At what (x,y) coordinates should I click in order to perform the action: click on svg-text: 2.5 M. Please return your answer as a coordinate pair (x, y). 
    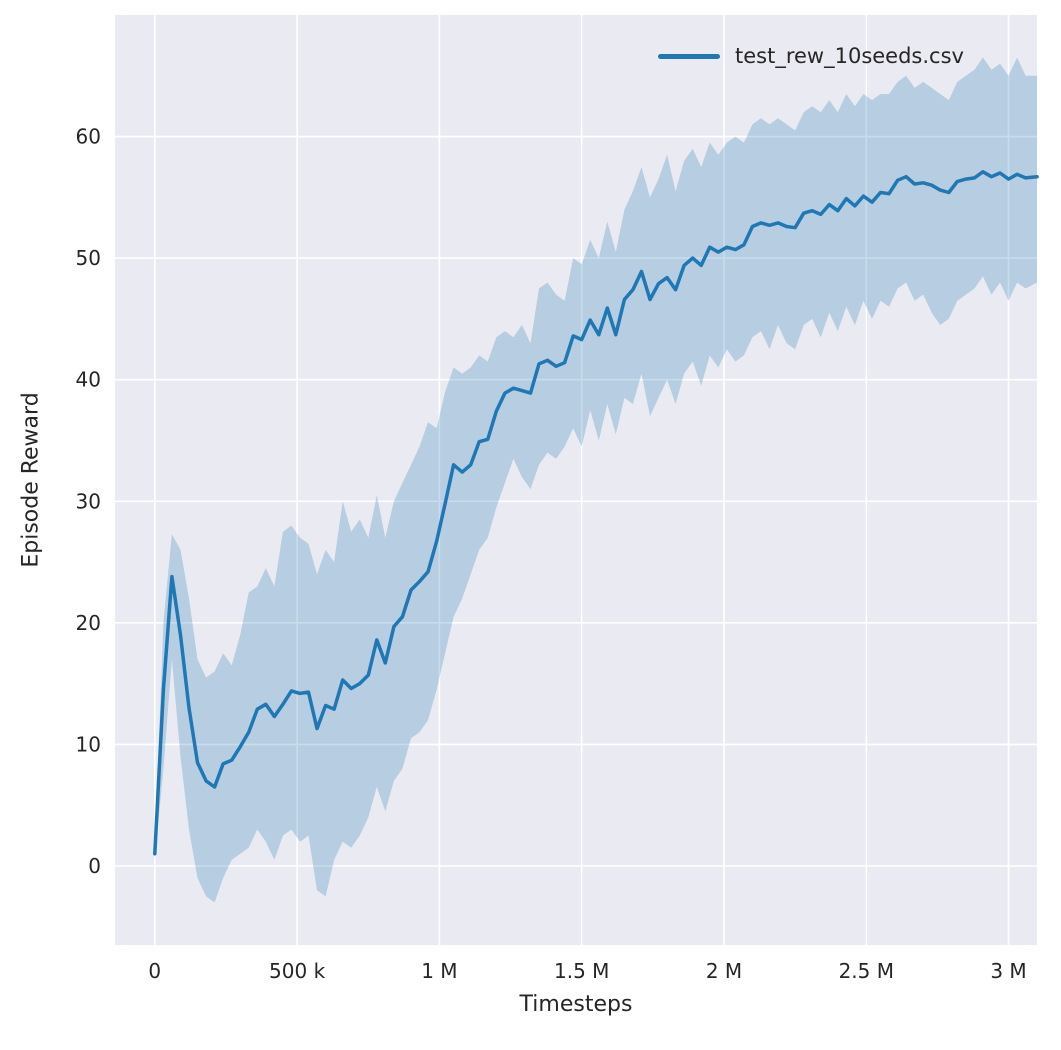
    Looking at the image, I should click on (866, 971).